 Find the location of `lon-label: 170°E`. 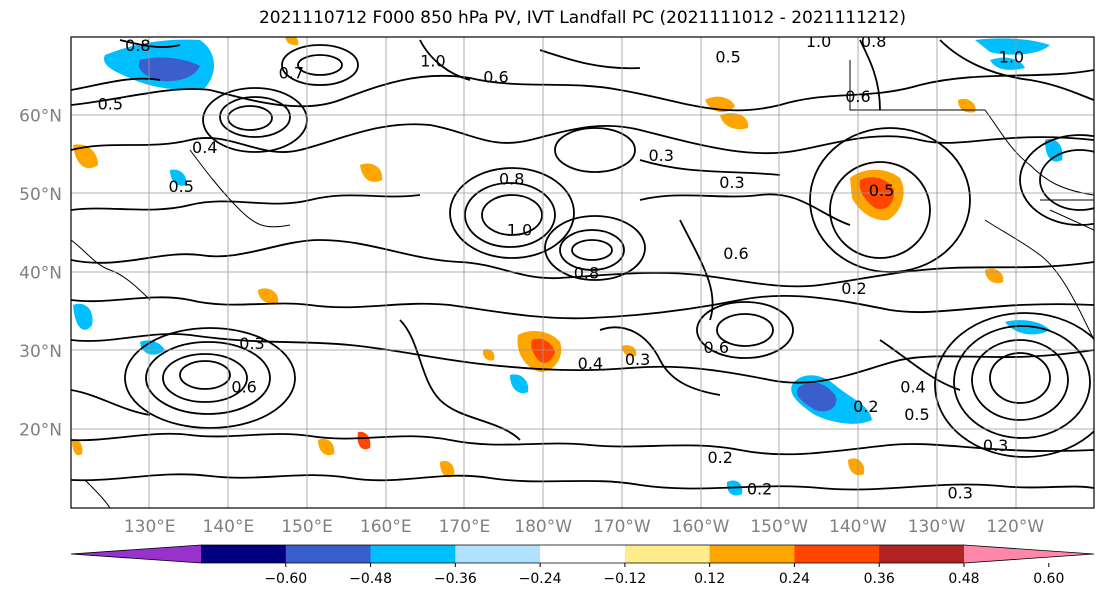

lon-label: 170°E is located at coordinates (465, 527).